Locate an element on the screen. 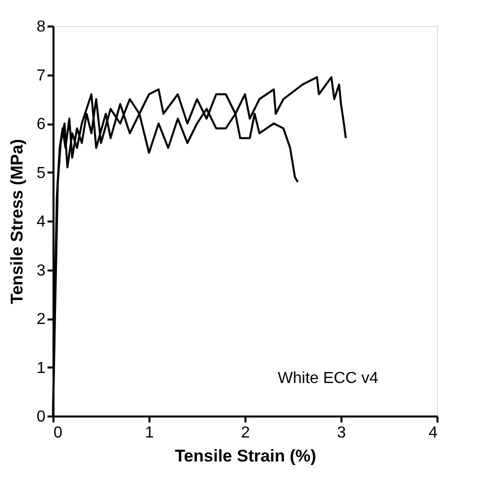  y-tick-label: 1 is located at coordinates (41, 368).